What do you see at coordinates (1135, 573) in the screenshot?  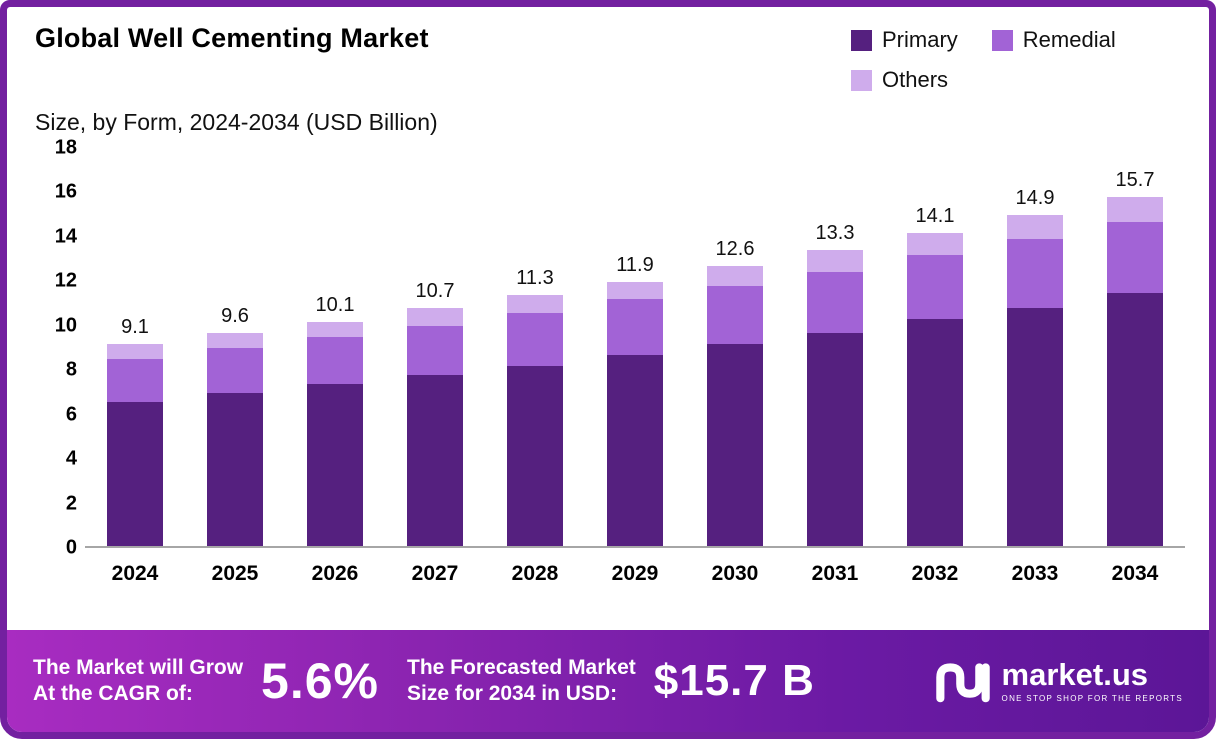 I see `x-axis-label: 2034` at bounding box center [1135, 573].